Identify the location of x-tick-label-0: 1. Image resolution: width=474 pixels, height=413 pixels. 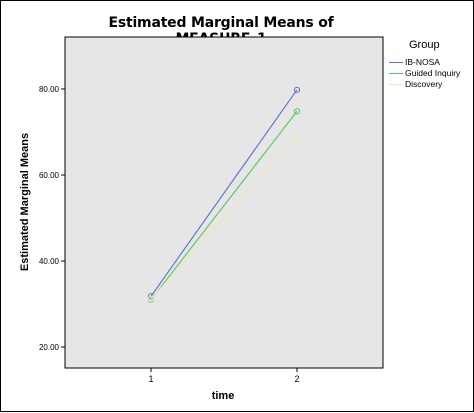
(150, 379).